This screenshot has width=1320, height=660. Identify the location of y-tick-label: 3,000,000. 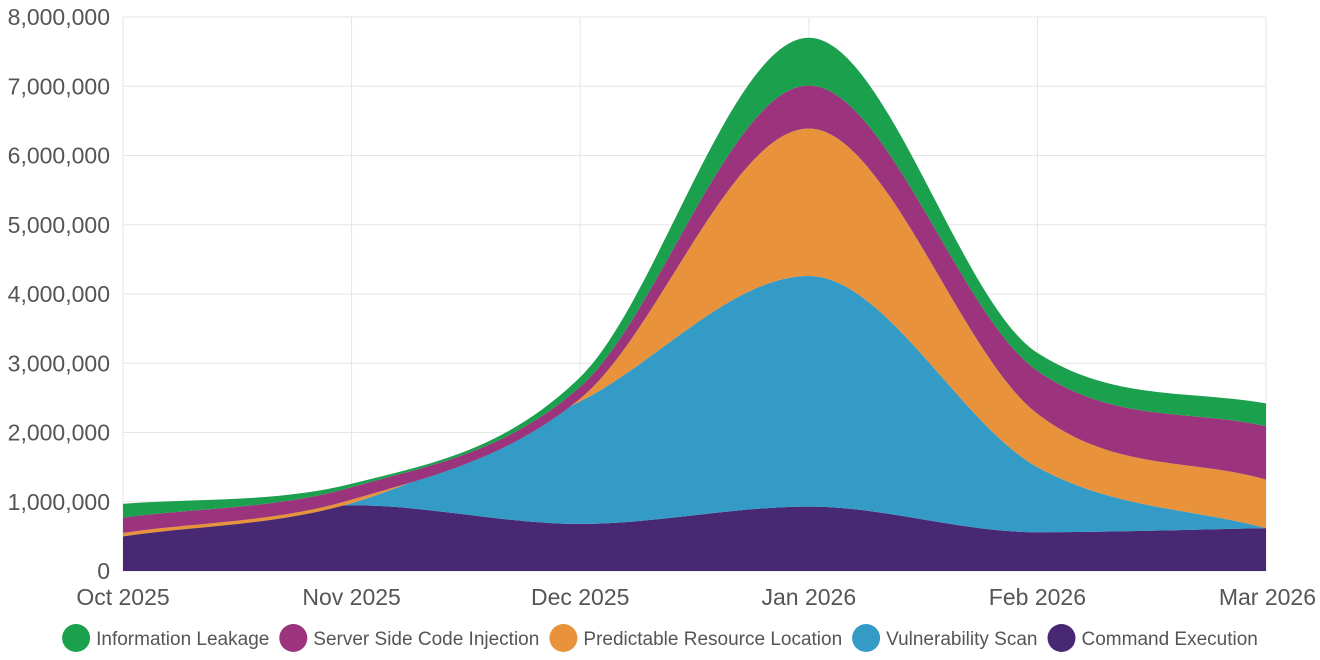
(59, 363).